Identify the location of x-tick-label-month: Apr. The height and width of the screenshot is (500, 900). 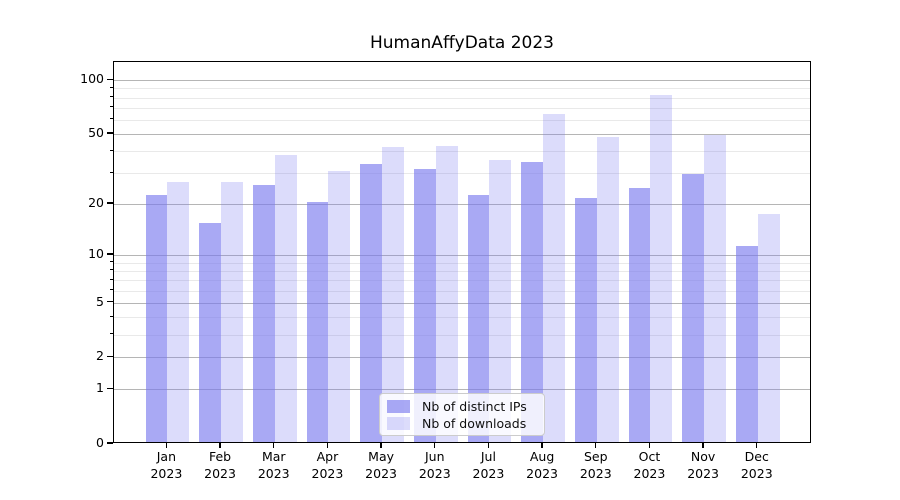
(327, 456).